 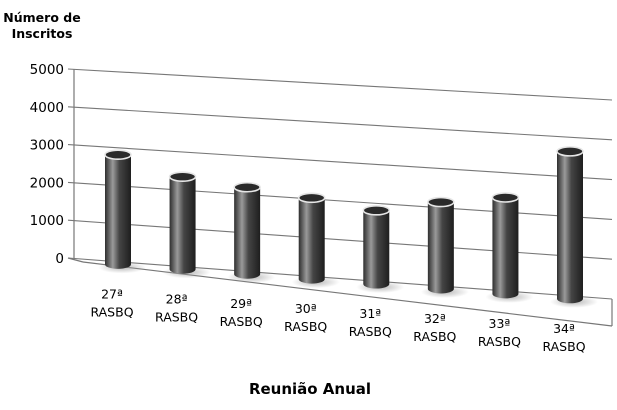 What do you see at coordinates (41, 17) in the screenshot?
I see `y-axis-title-line-1: Número de` at bounding box center [41, 17].